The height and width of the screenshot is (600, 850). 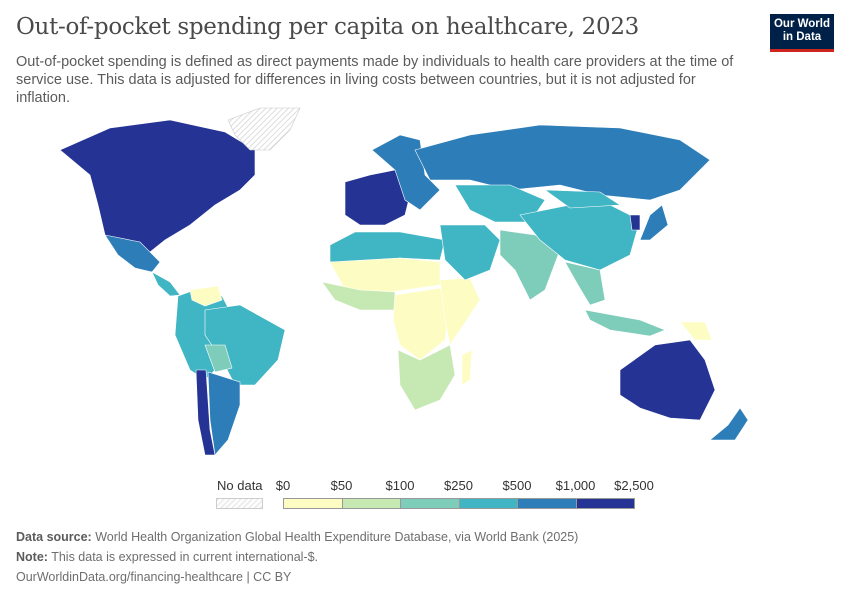 What do you see at coordinates (341, 485) in the screenshot?
I see `legend-tick-label: $50` at bounding box center [341, 485].